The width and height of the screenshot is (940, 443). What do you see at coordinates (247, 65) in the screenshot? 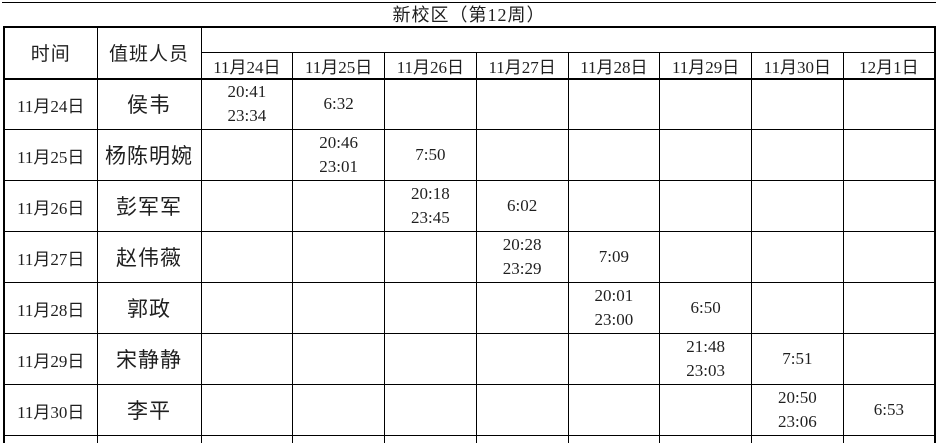
I see `date-header-1: 11月24日` at bounding box center [247, 65].